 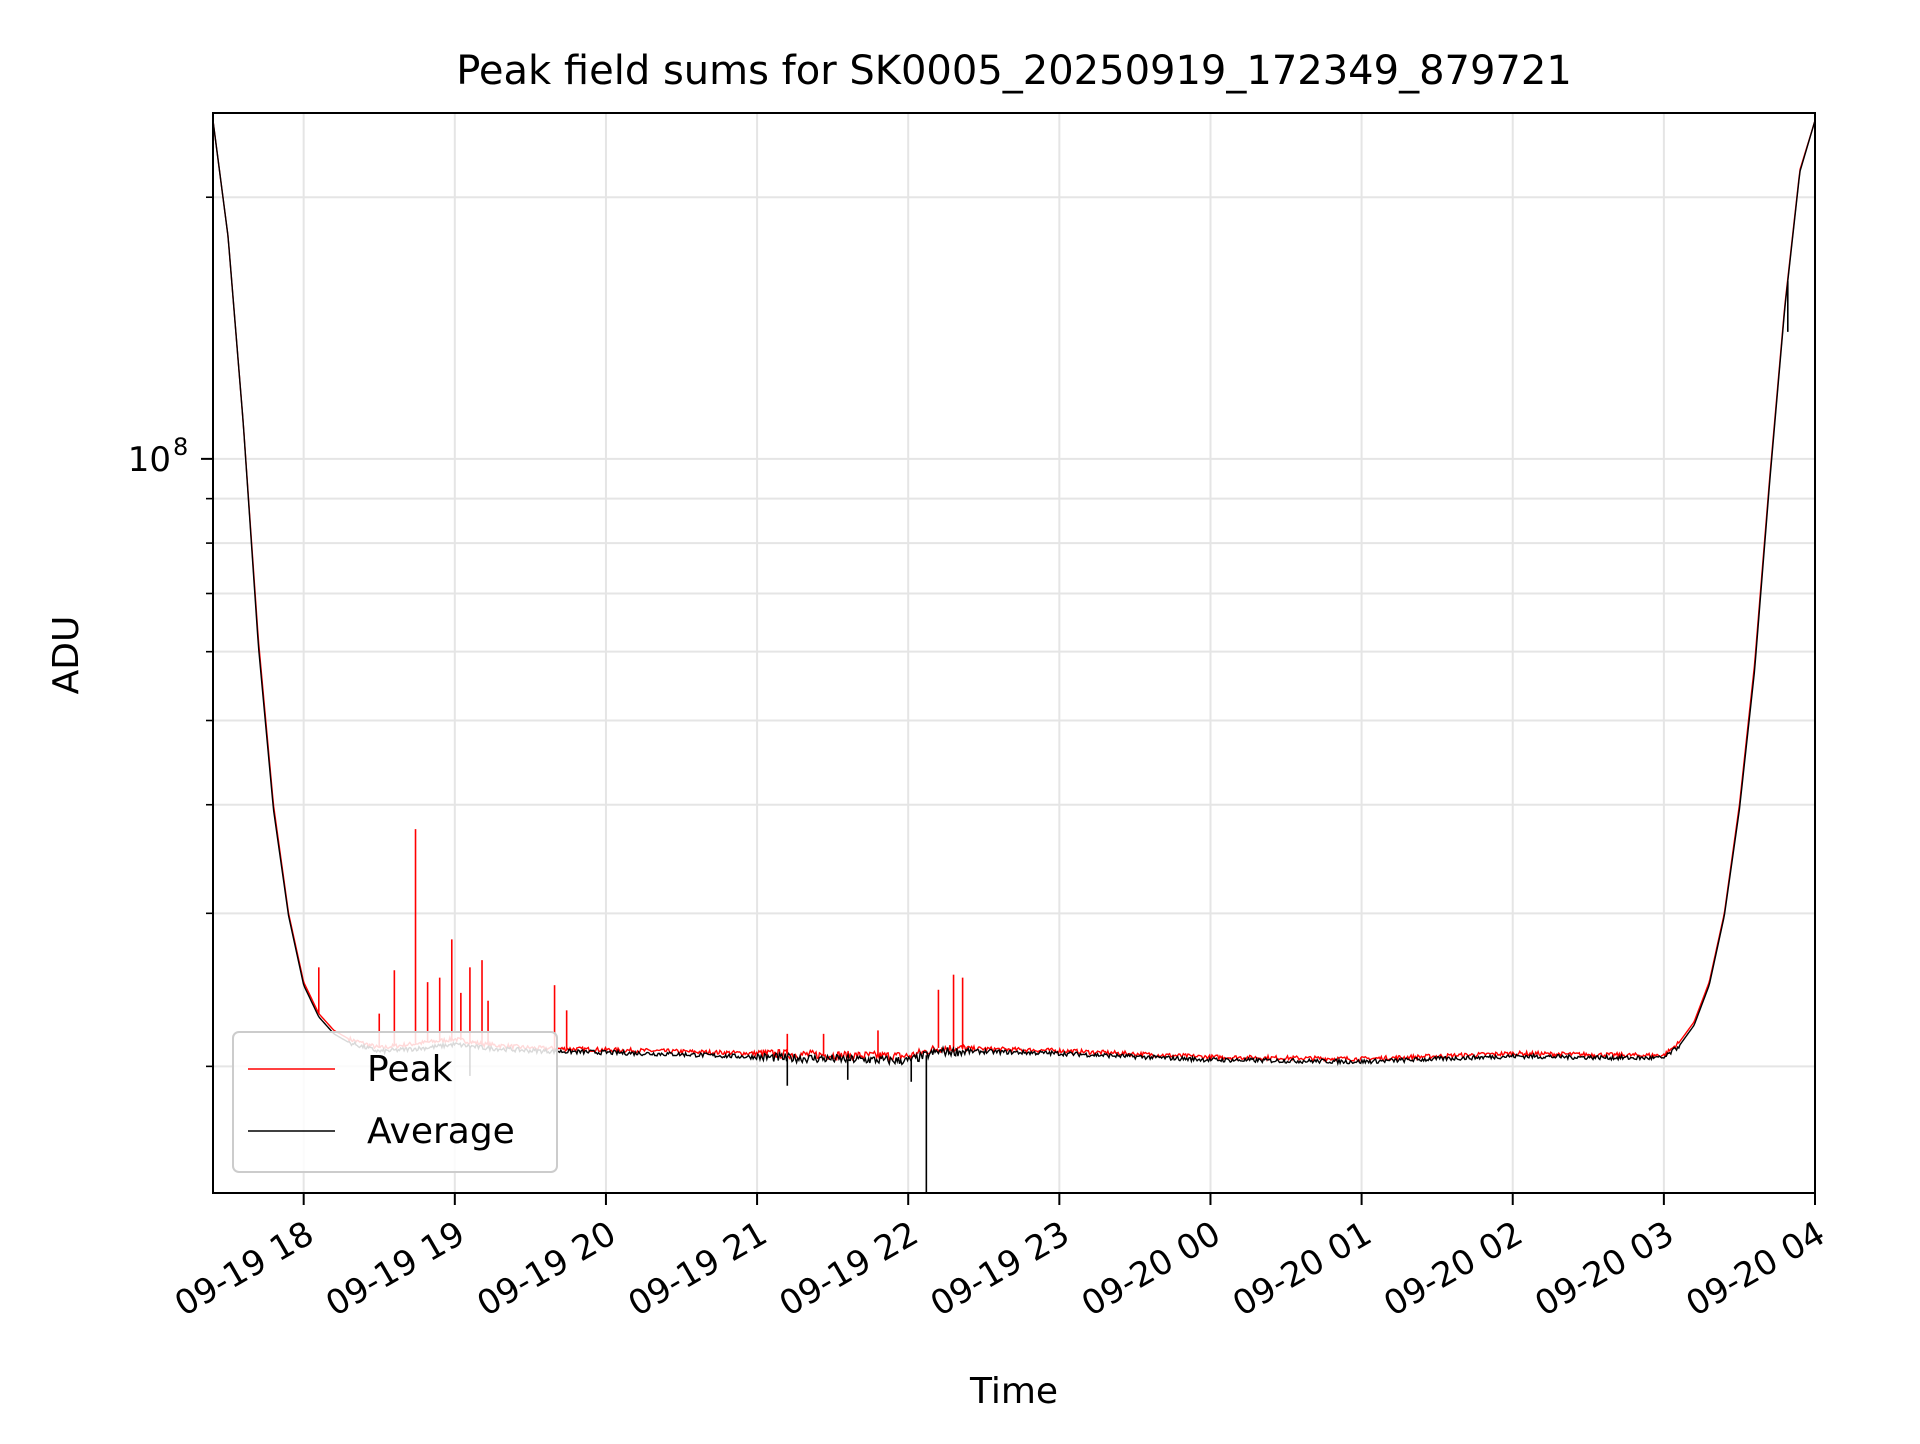 What do you see at coordinates (410, 1069) in the screenshot?
I see `legend-peak-label: Peak` at bounding box center [410, 1069].